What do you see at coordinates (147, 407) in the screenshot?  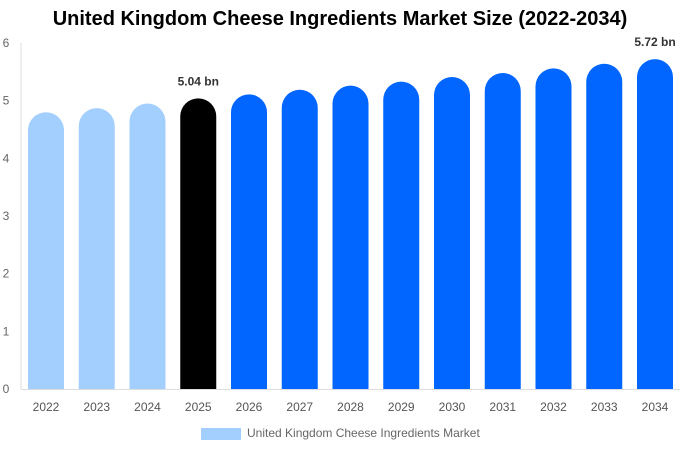 I see `x-tick-label: 2024` at bounding box center [147, 407].